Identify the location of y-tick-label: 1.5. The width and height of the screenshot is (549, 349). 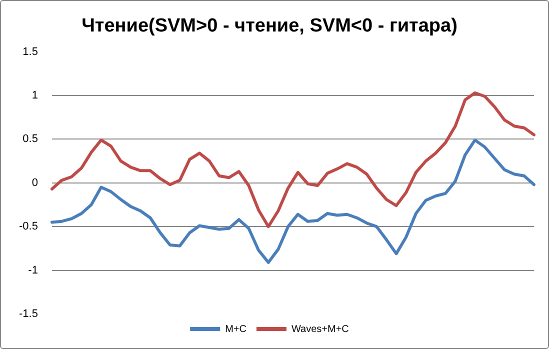
(30, 52).